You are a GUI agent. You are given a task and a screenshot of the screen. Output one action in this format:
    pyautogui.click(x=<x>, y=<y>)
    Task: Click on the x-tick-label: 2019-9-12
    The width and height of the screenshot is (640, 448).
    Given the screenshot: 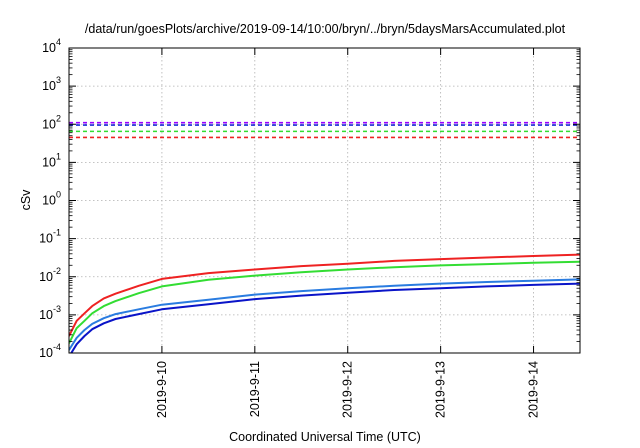 What is the action you would take?
    pyautogui.click(x=348, y=389)
    